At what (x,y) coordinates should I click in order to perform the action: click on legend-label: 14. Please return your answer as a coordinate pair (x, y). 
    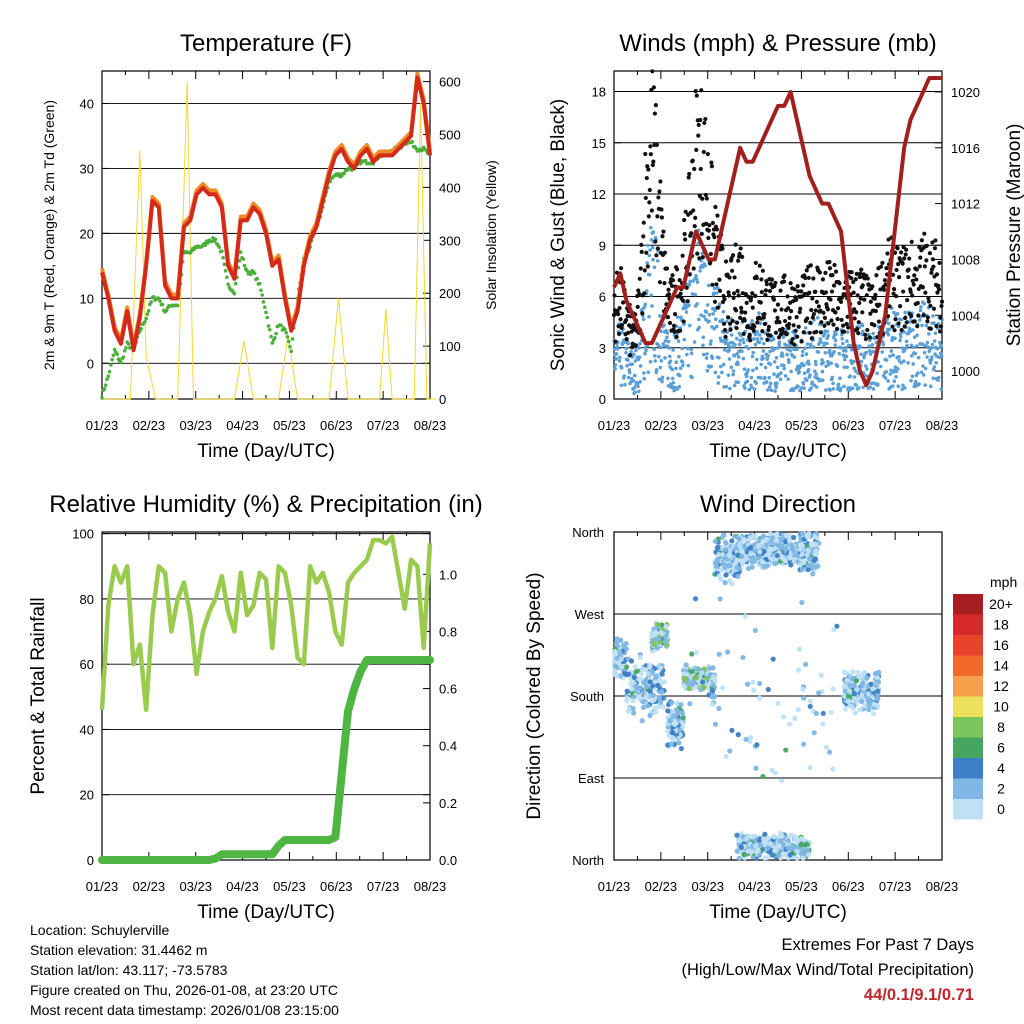
    Looking at the image, I should click on (1001, 666).